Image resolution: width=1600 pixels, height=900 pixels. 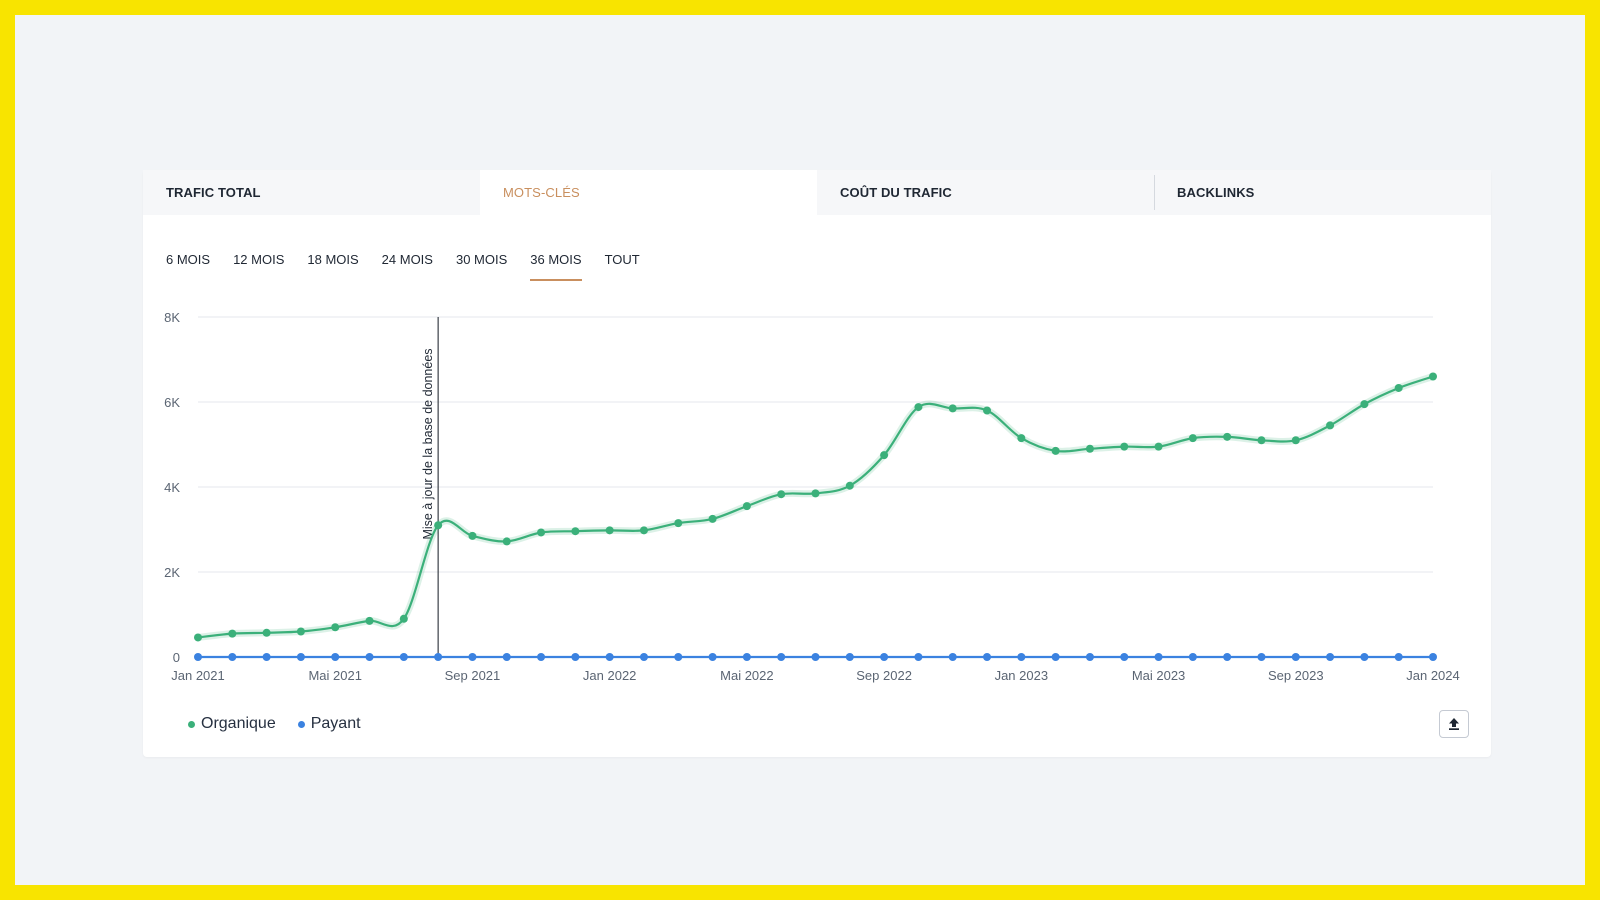 I want to click on export-button, so click(x=1454, y=724).